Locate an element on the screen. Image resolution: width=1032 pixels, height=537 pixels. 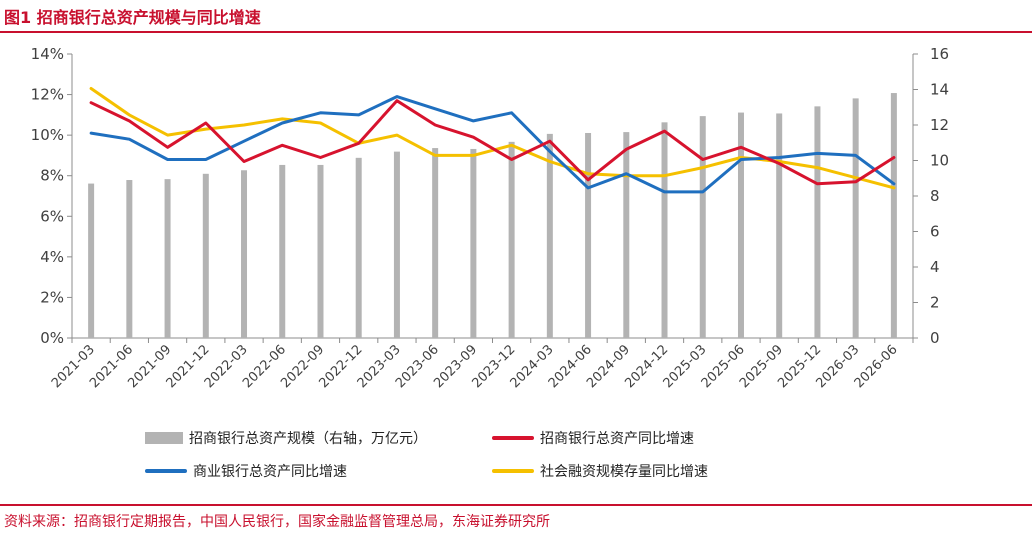
legend-item-social-growth: 社会融资规模存量同比增速 is located at coordinates (600, 471).